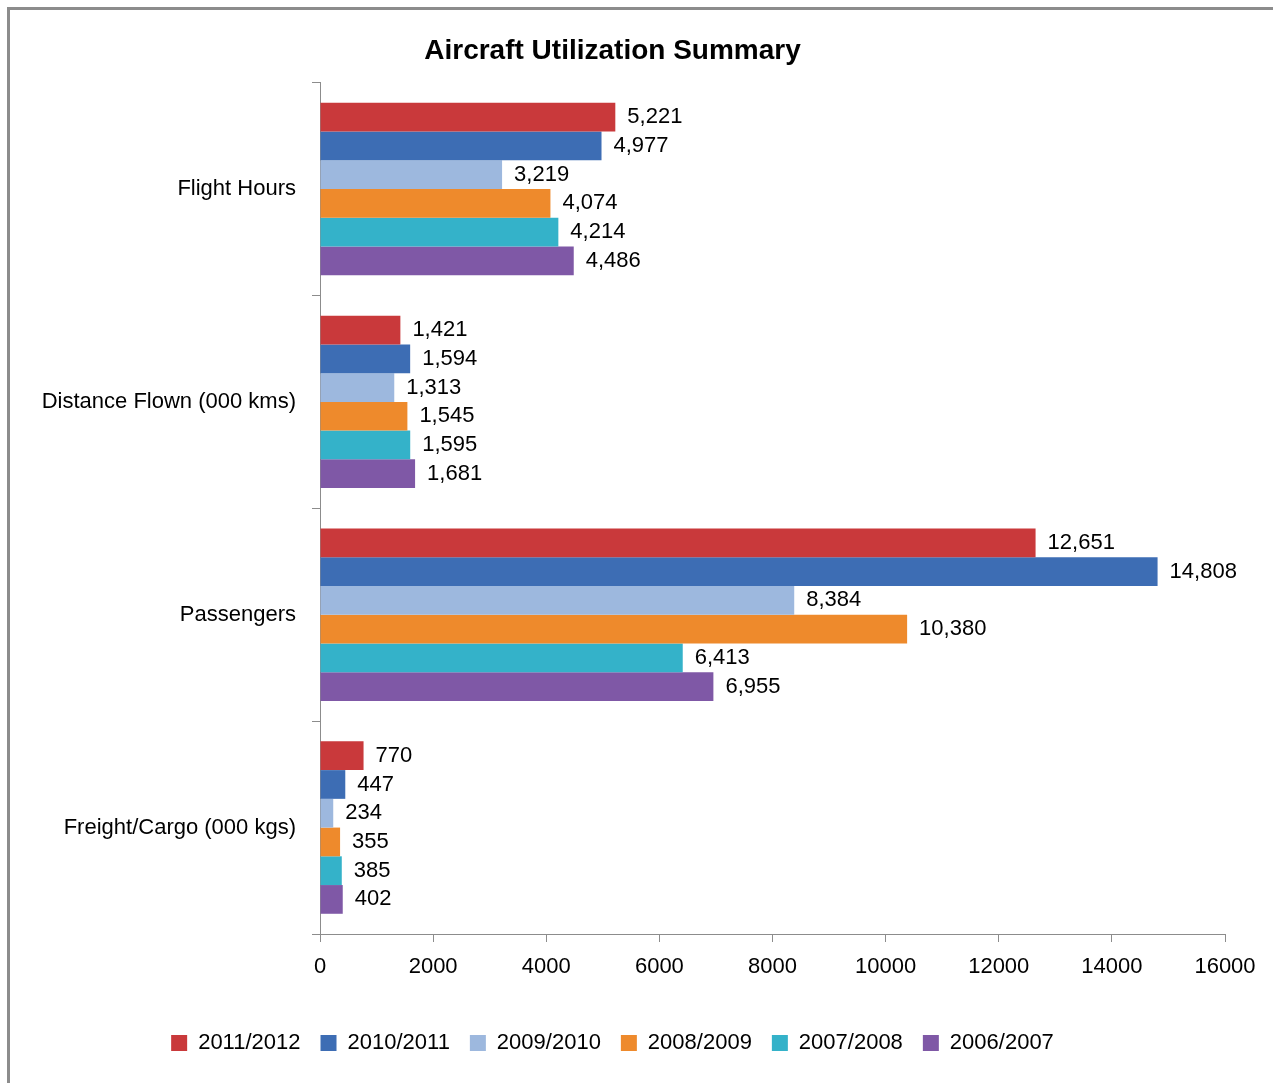 This screenshot has width=1273, height=1083. Describe the element at coordinates (1081, 541) in the screenshot. I see `data-label: 12,651` at that location.